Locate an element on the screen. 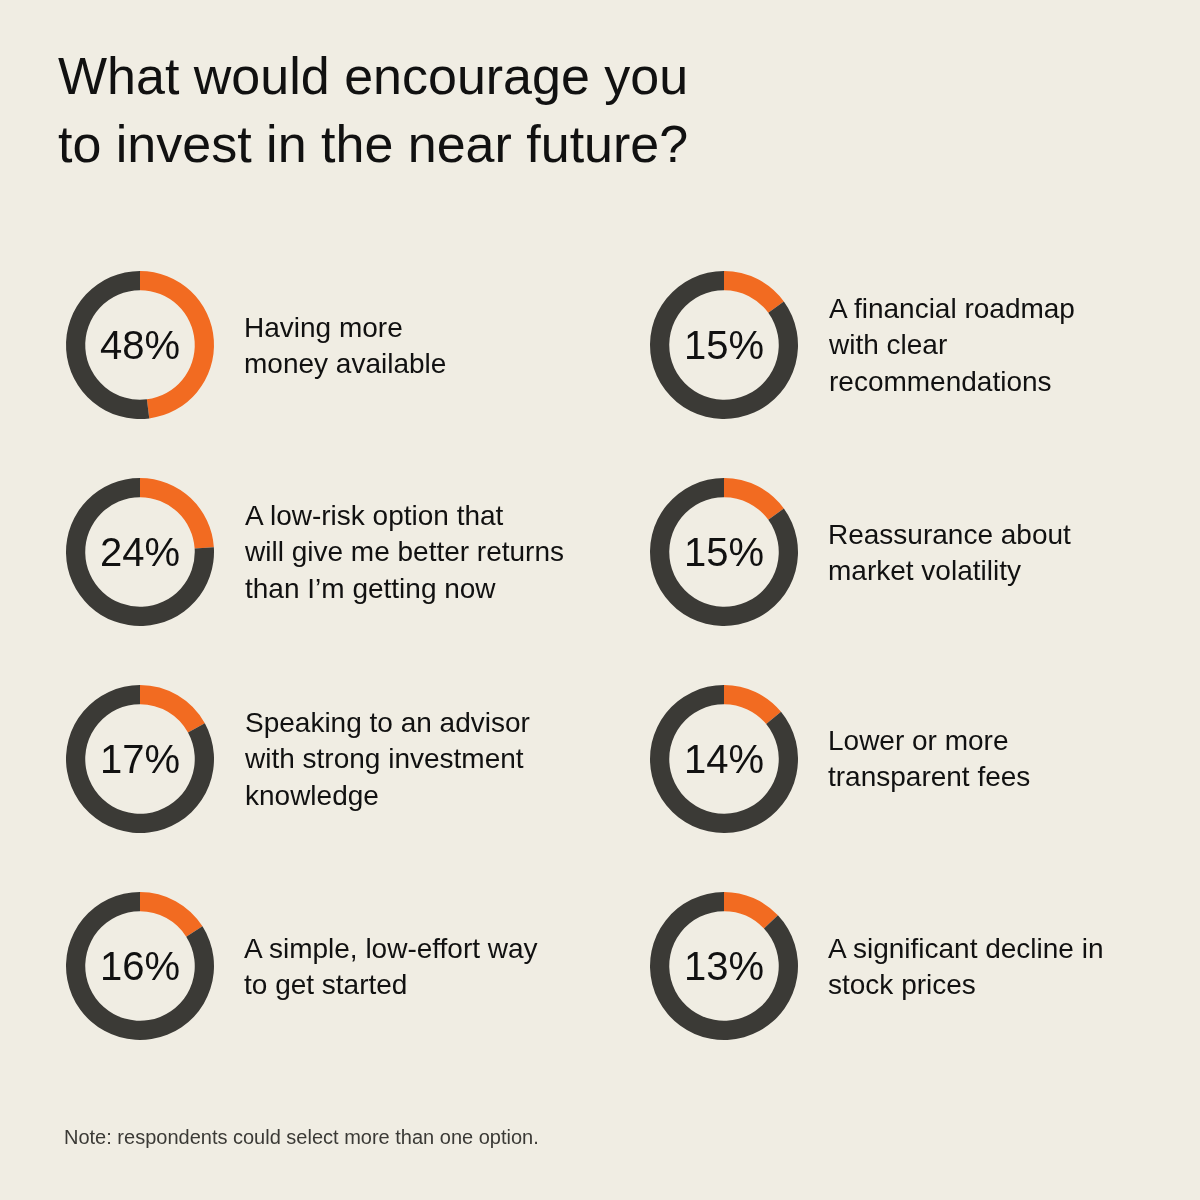  text: 13% is located at coordinates (724, 966).